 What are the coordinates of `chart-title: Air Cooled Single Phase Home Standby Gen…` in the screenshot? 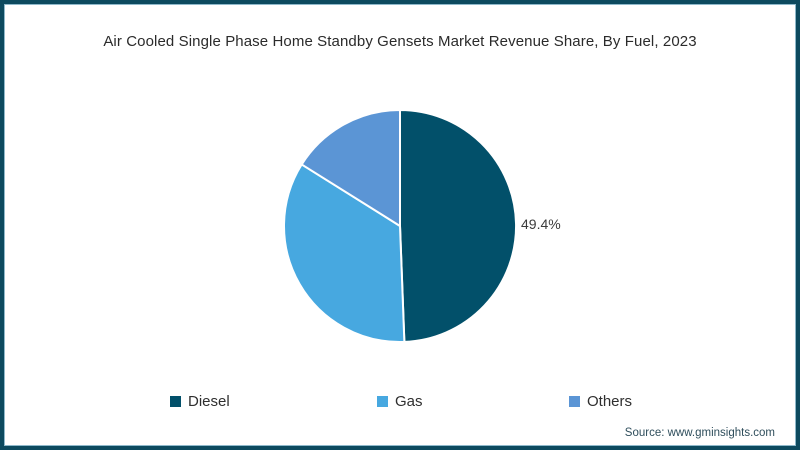 It's located at (400, 41).